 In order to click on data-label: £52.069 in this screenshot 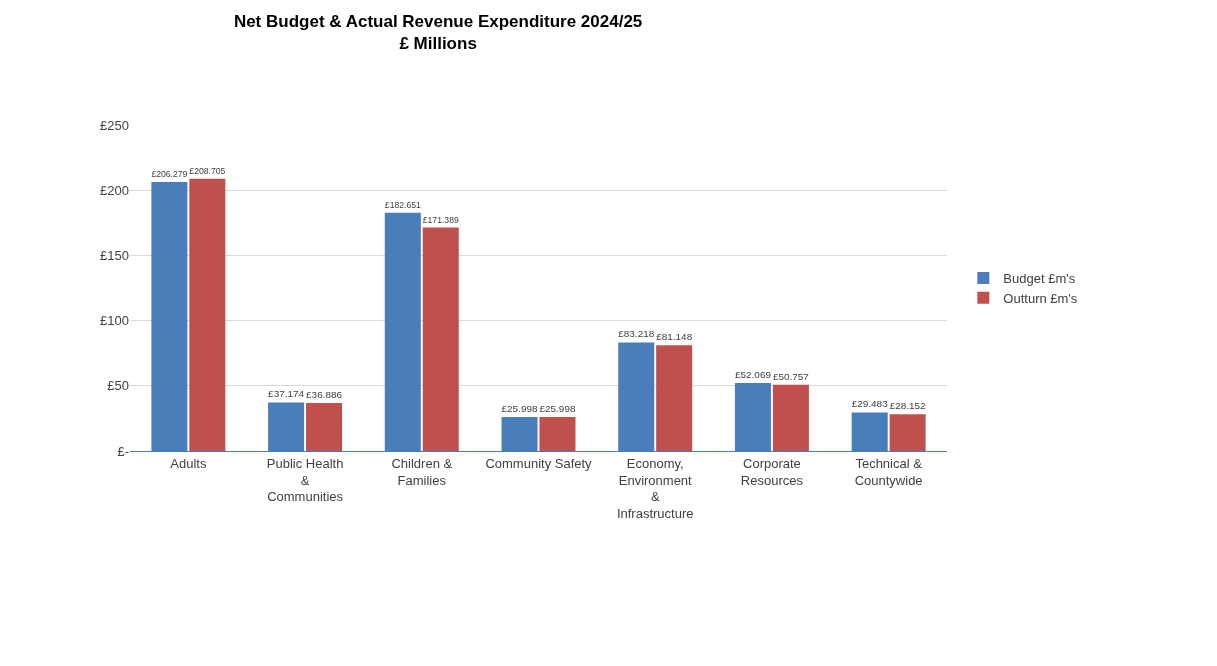, I will do `click(753, 374)`.